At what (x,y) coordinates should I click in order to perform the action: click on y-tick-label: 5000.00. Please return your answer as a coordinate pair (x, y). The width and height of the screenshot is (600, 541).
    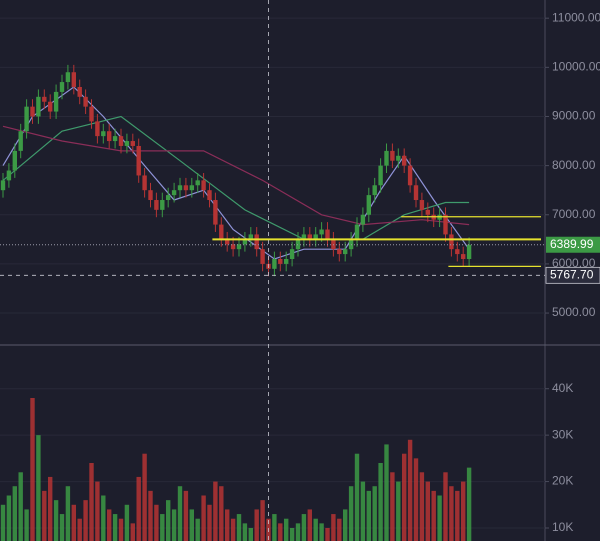
    Looking at the image, I should click on (574, 312).